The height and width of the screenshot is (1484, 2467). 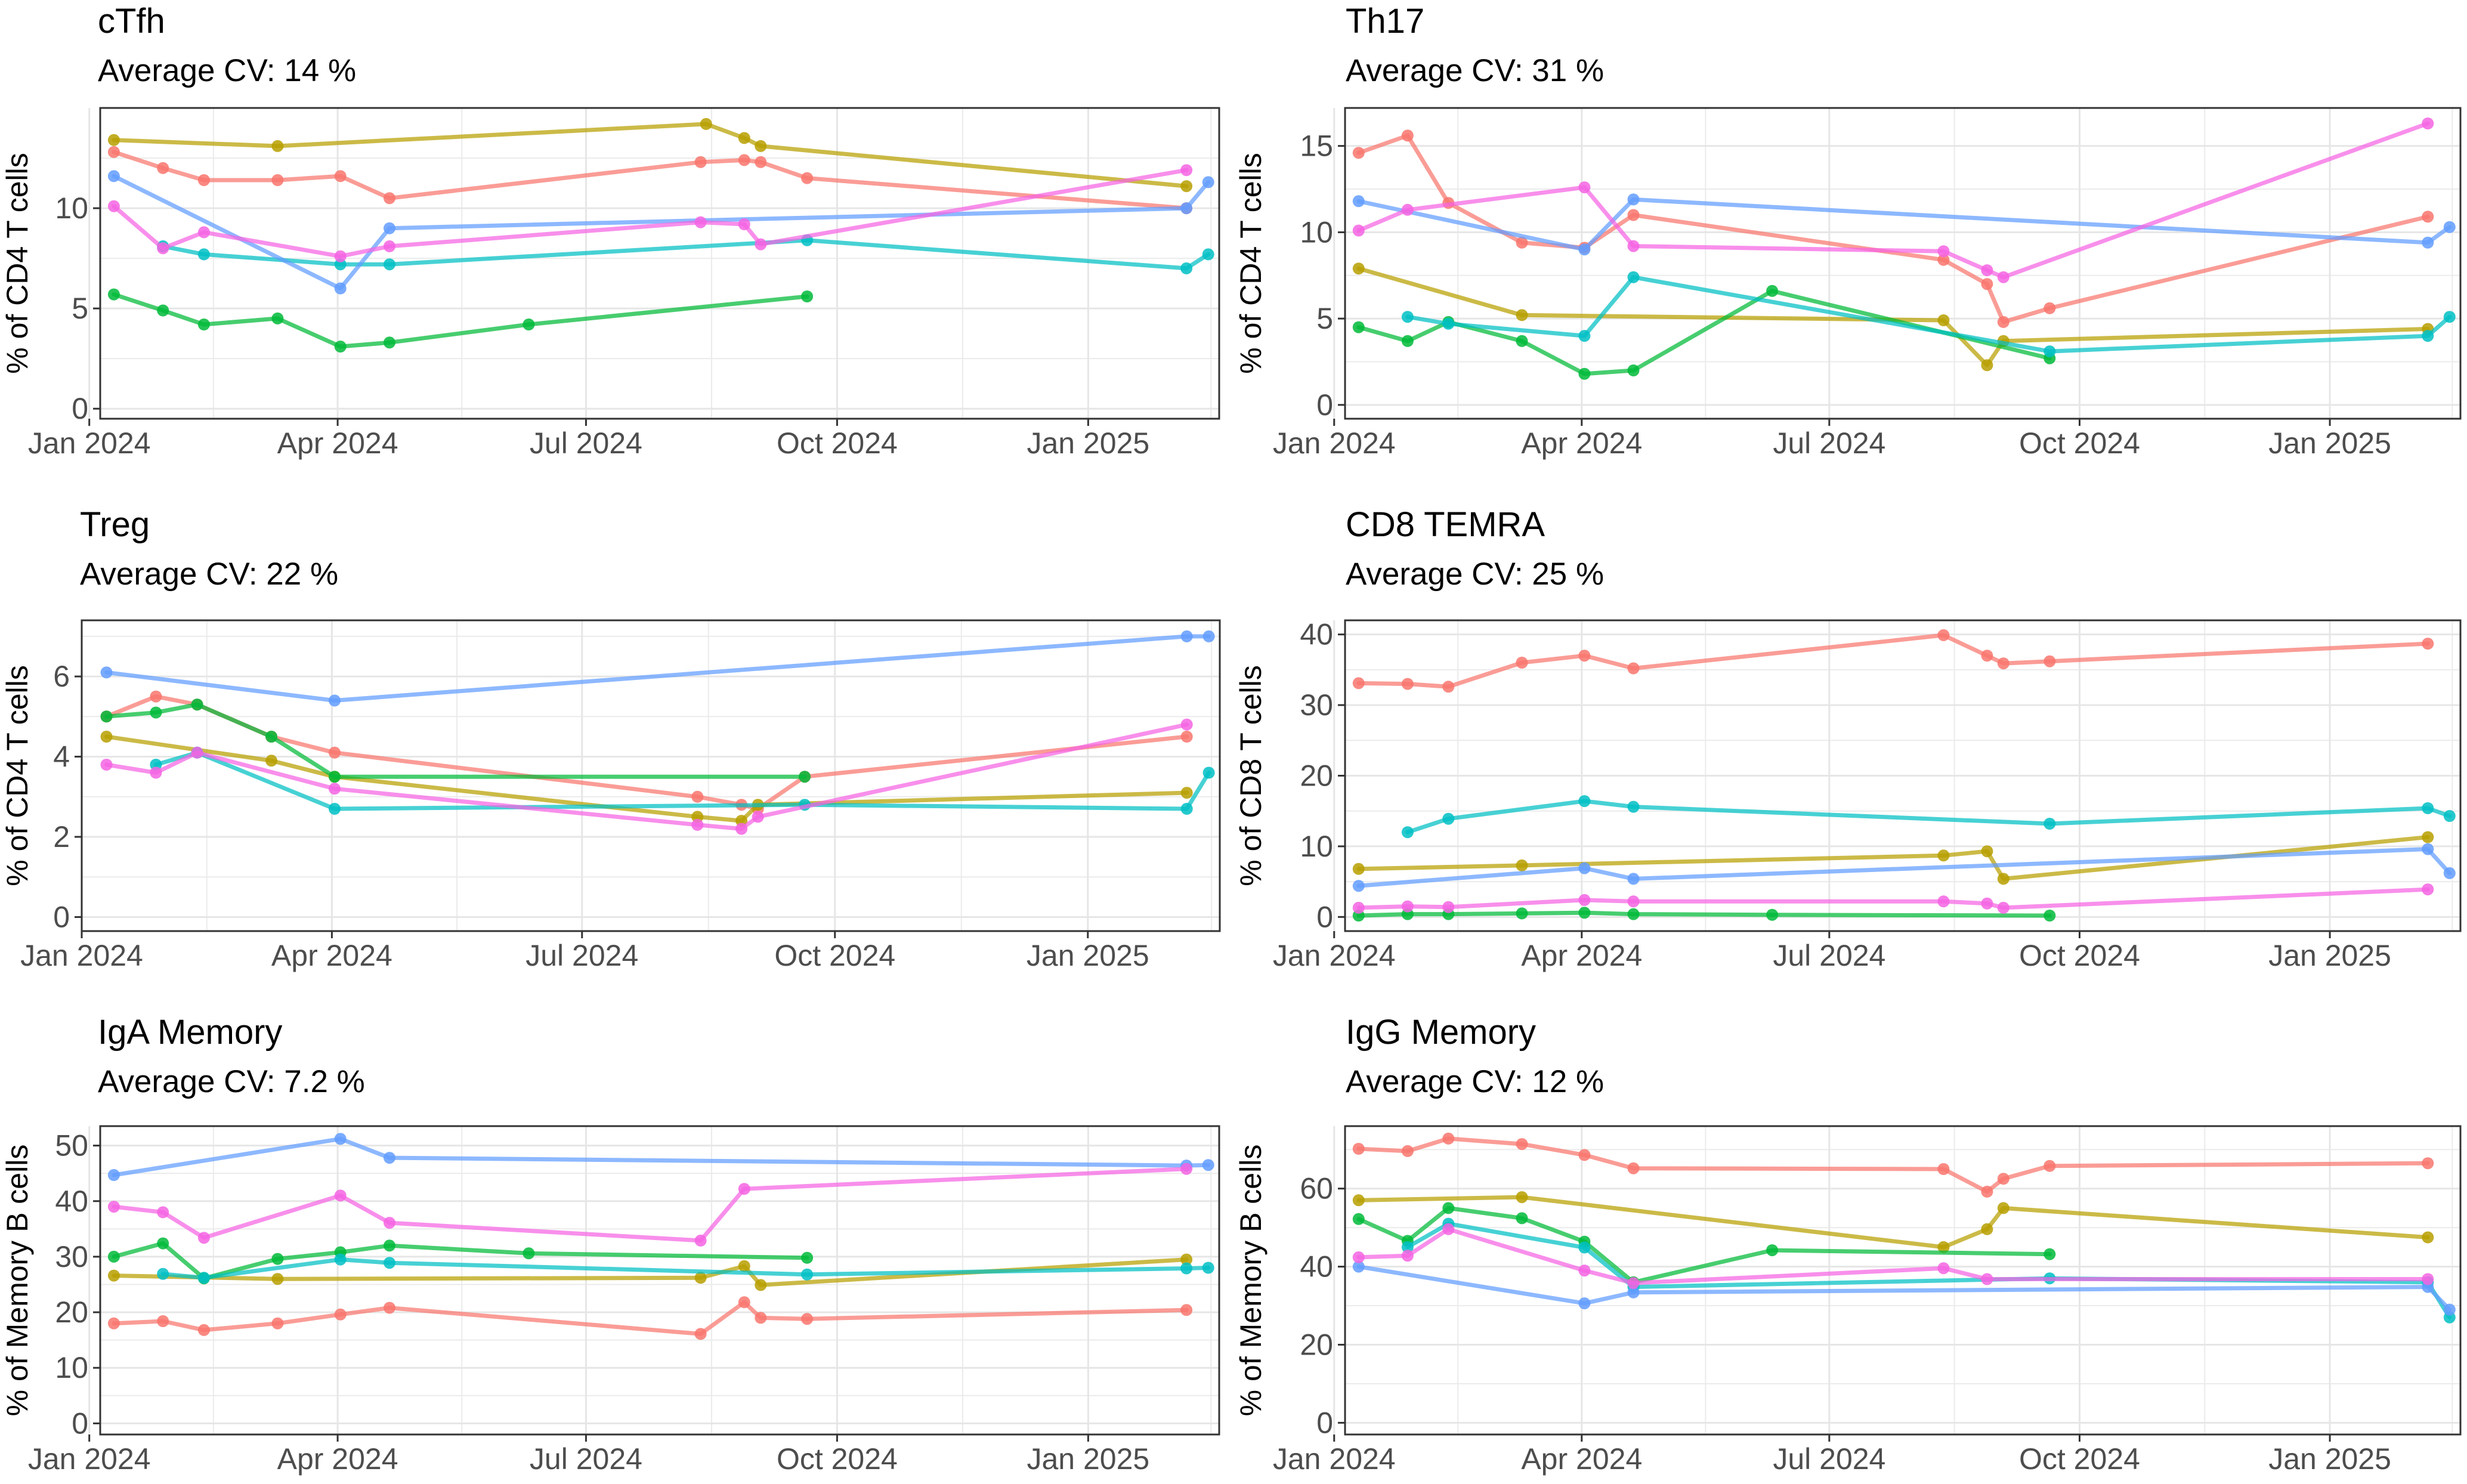 What do you see at coordinates (72, 1146) in the screenshot?
I see `y-tick-label: 50` at bounding box center [72, 1146].